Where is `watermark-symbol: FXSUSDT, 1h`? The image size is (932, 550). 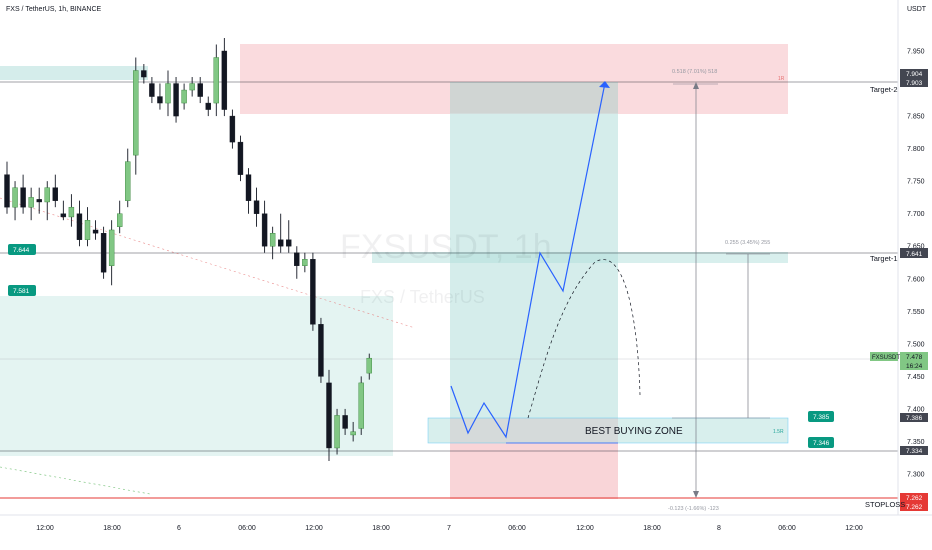
watermark-symbol: FXSUSDT, 1h is located at coordinates (446, 247).